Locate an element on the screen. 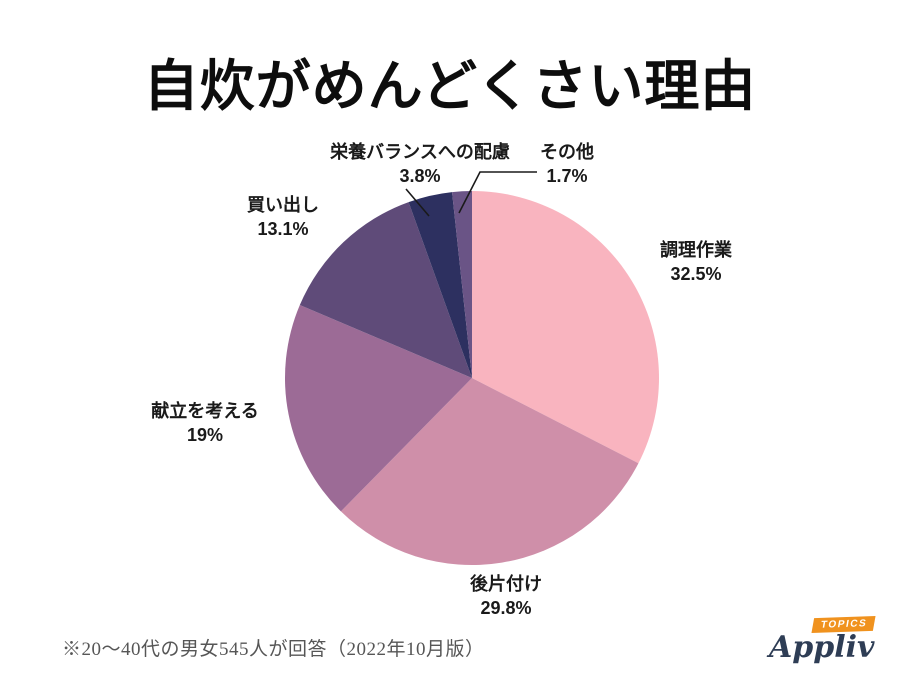 This screenshot has height=675, width=900. slice-percent: 3.8% is located at coordinates (420, 175).